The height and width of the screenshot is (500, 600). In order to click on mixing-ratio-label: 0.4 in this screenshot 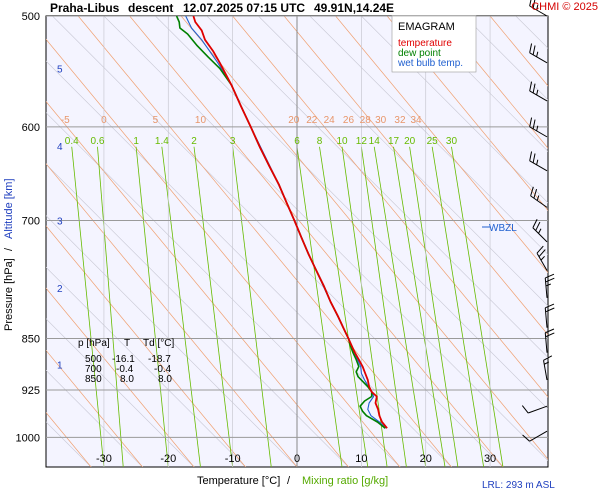, I will do `click(72, 141)`.